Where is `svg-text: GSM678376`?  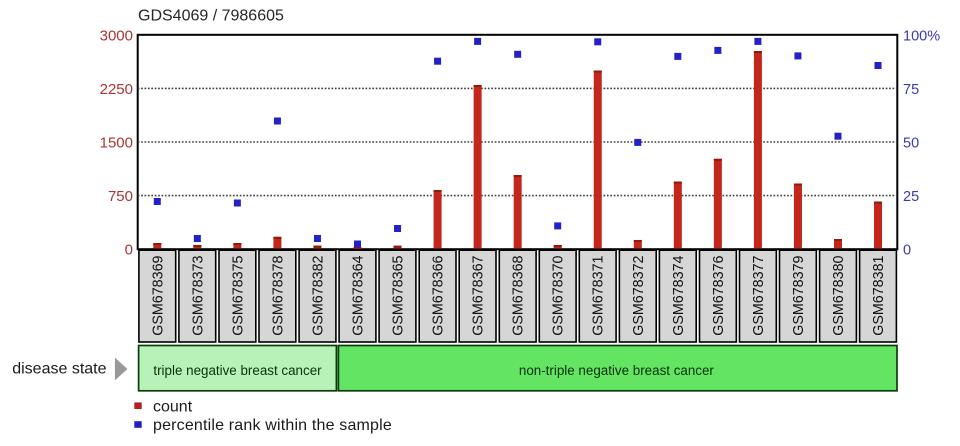
svg-text: GSM678376 is located at coordinates (719, 295).